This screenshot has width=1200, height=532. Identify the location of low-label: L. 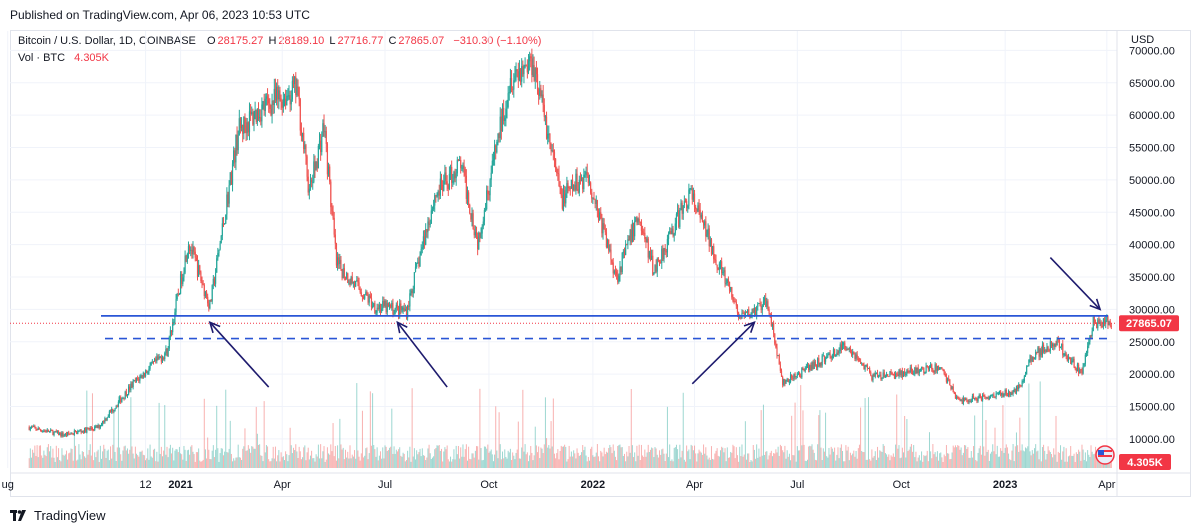
(332, 41).